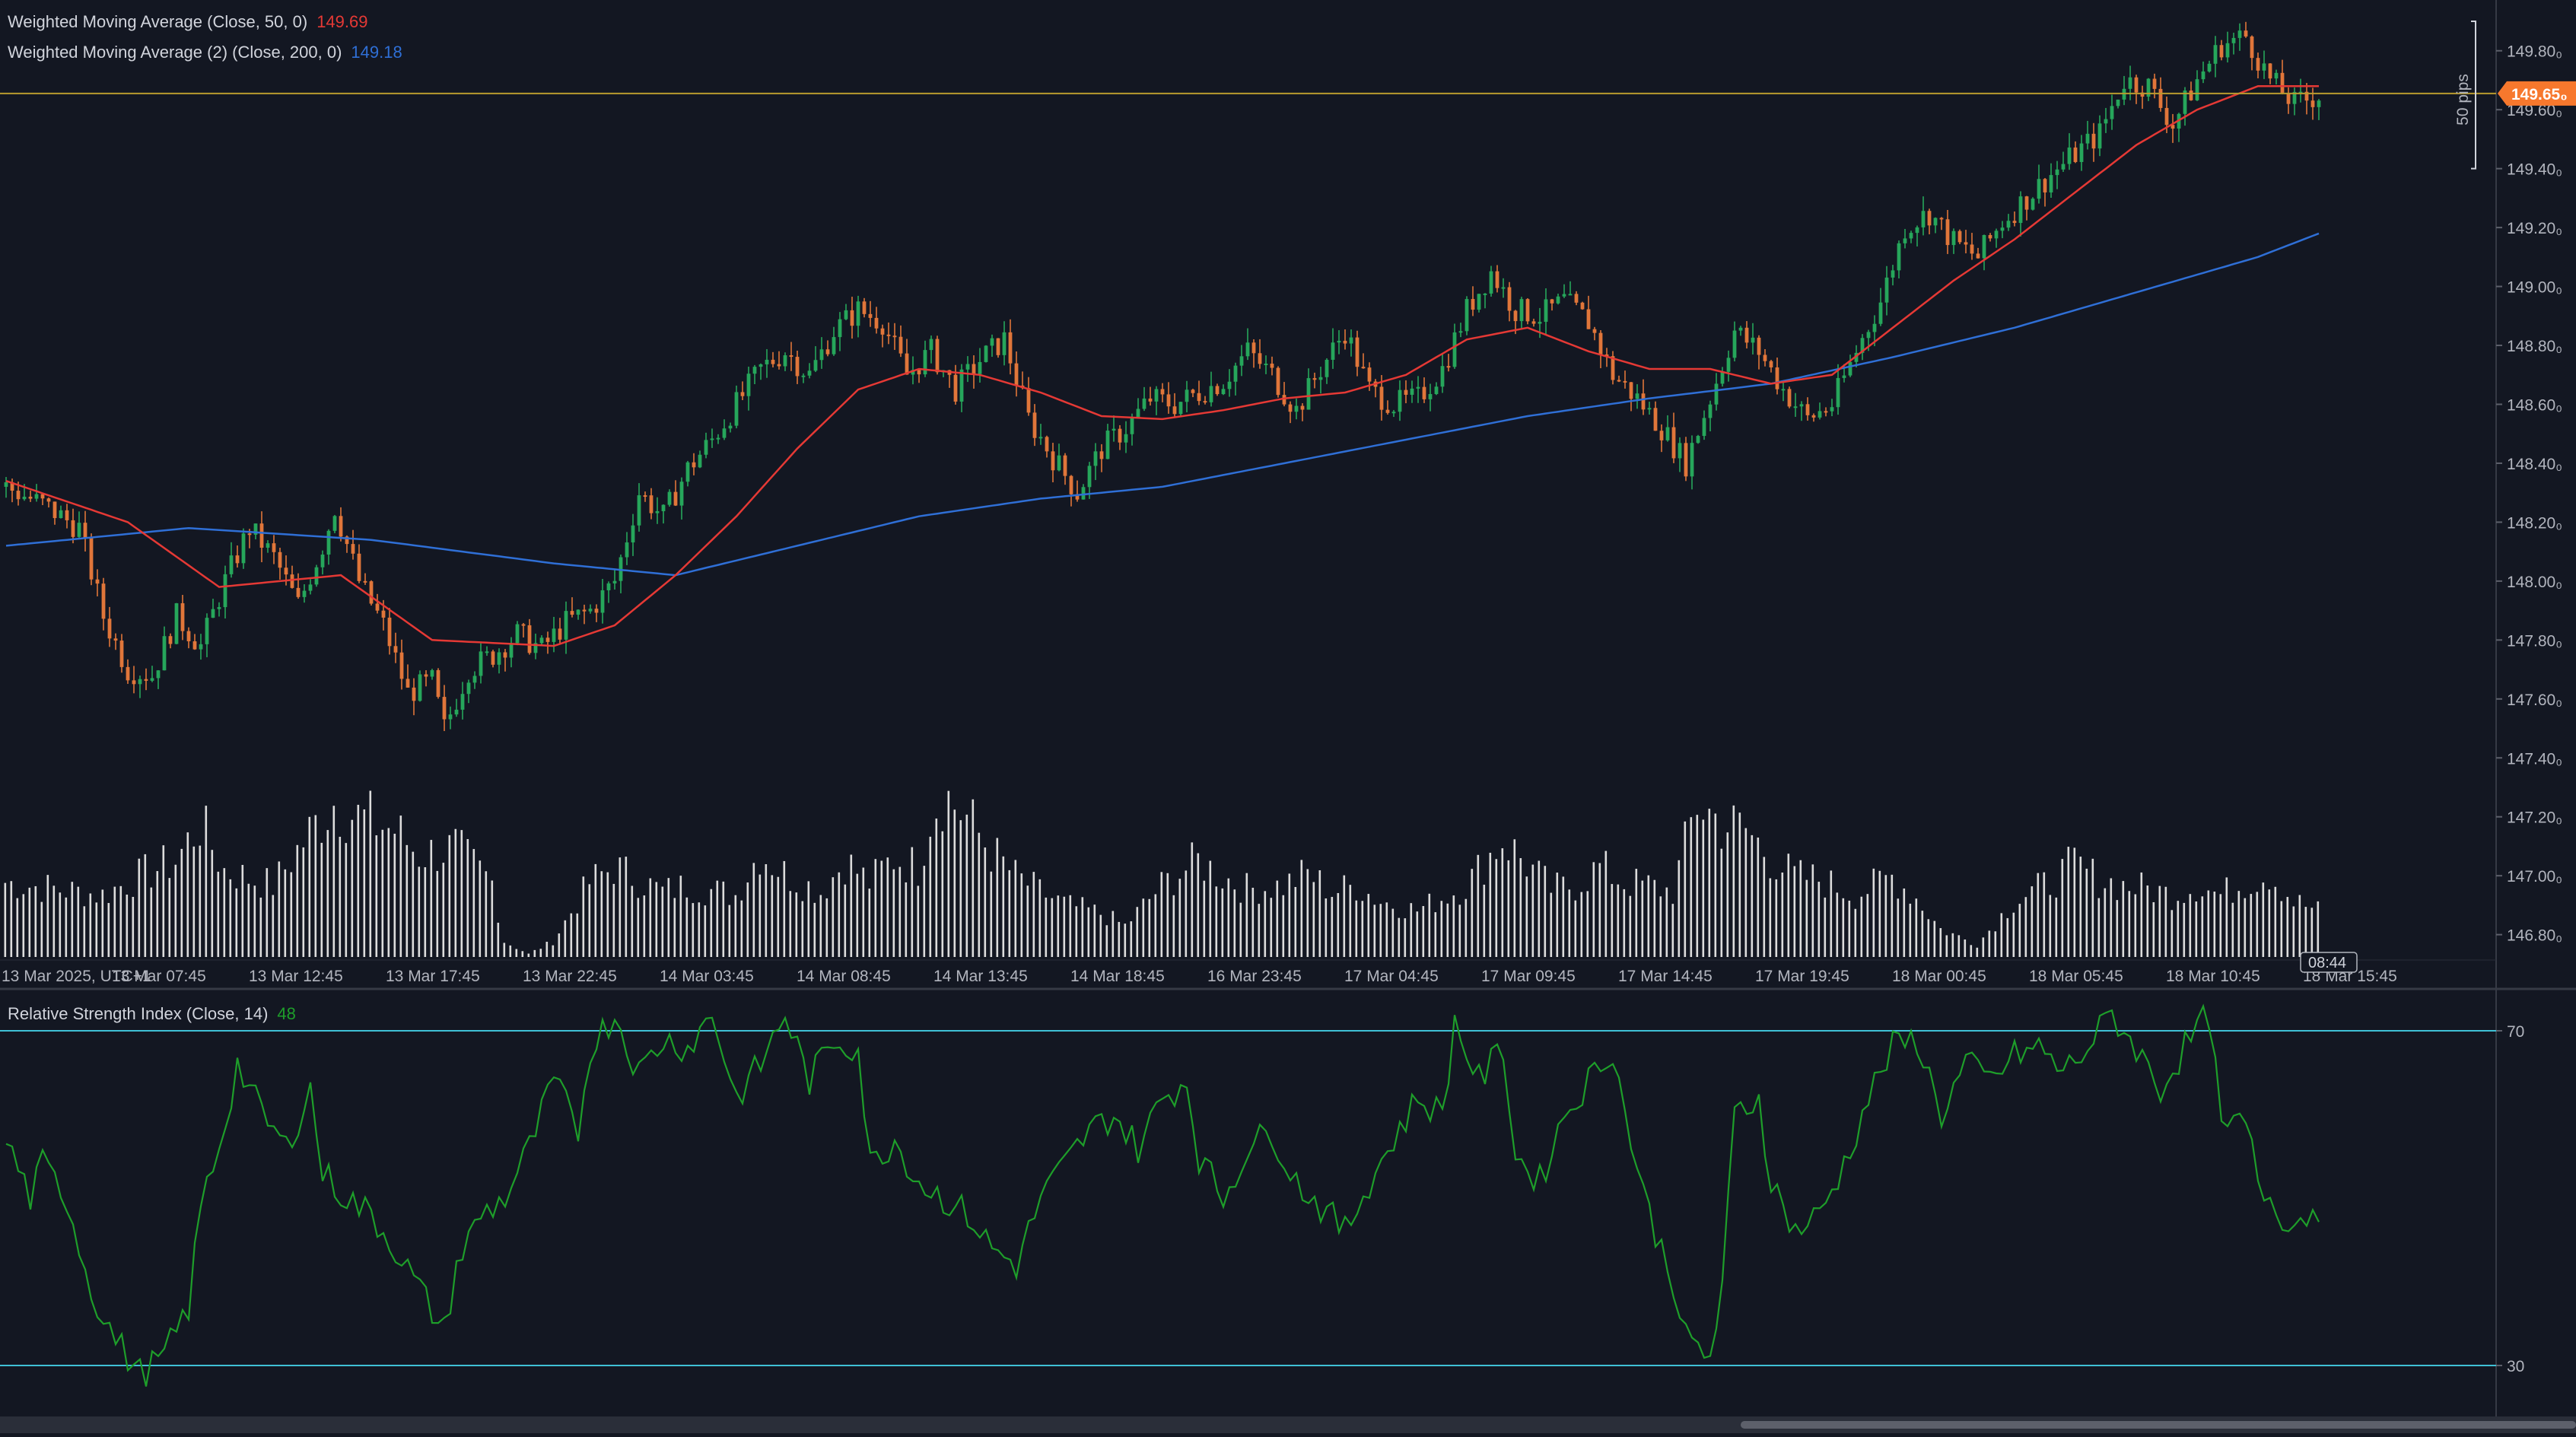 The image size is (2576, 1437). What do you see at coordinates (2537, 94) in the screenshot?
I see `current-price-tag` at bounding box center [2537, 94].